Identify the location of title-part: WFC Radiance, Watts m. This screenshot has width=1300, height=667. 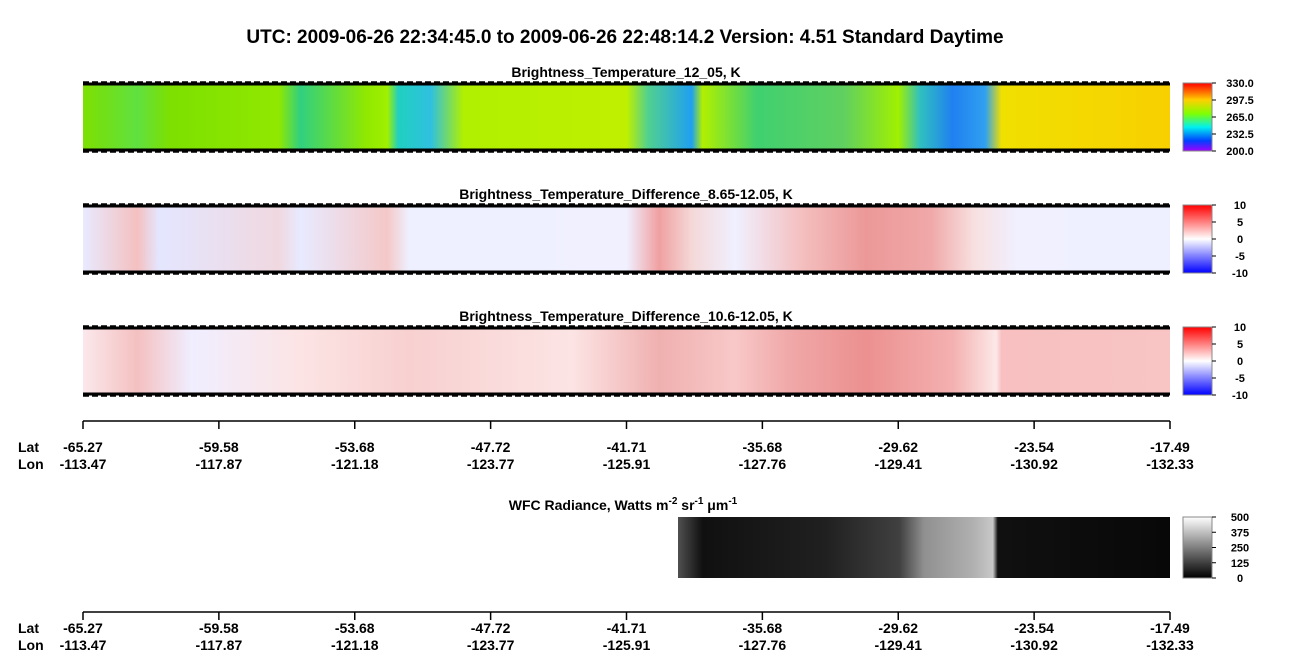
(589, 505).